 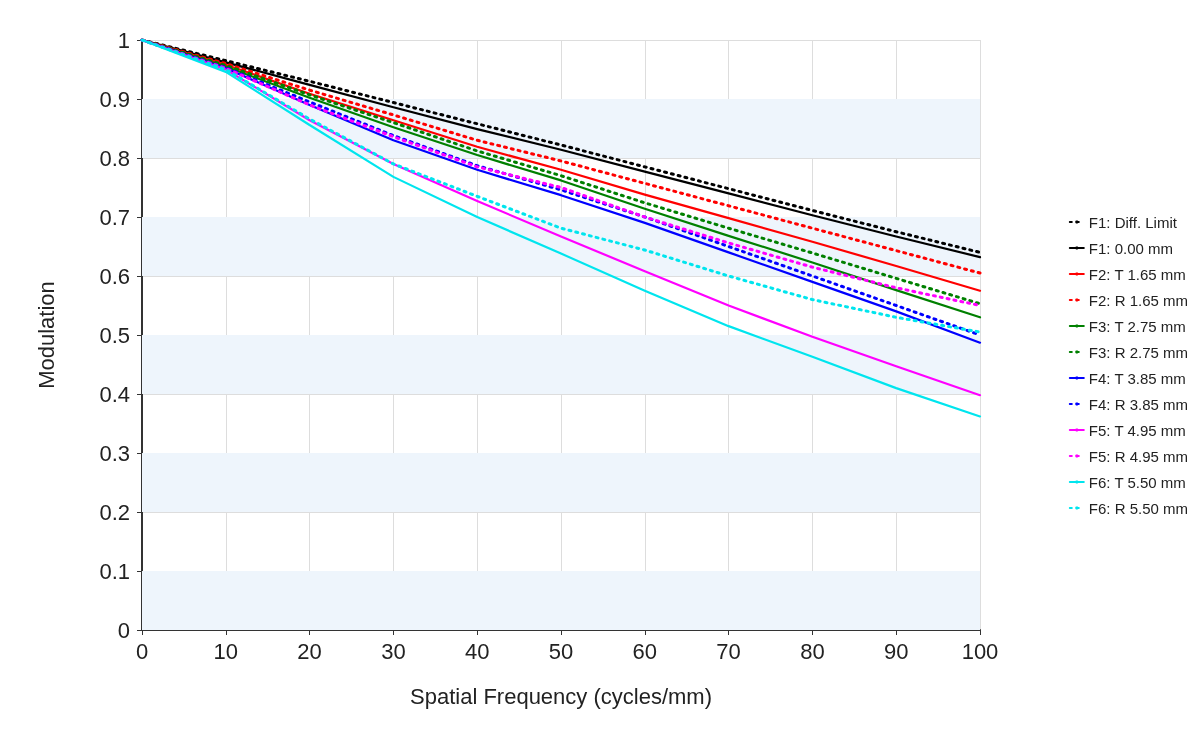 I want to click on x-tick-label: 30, so click(x=393, y=651).